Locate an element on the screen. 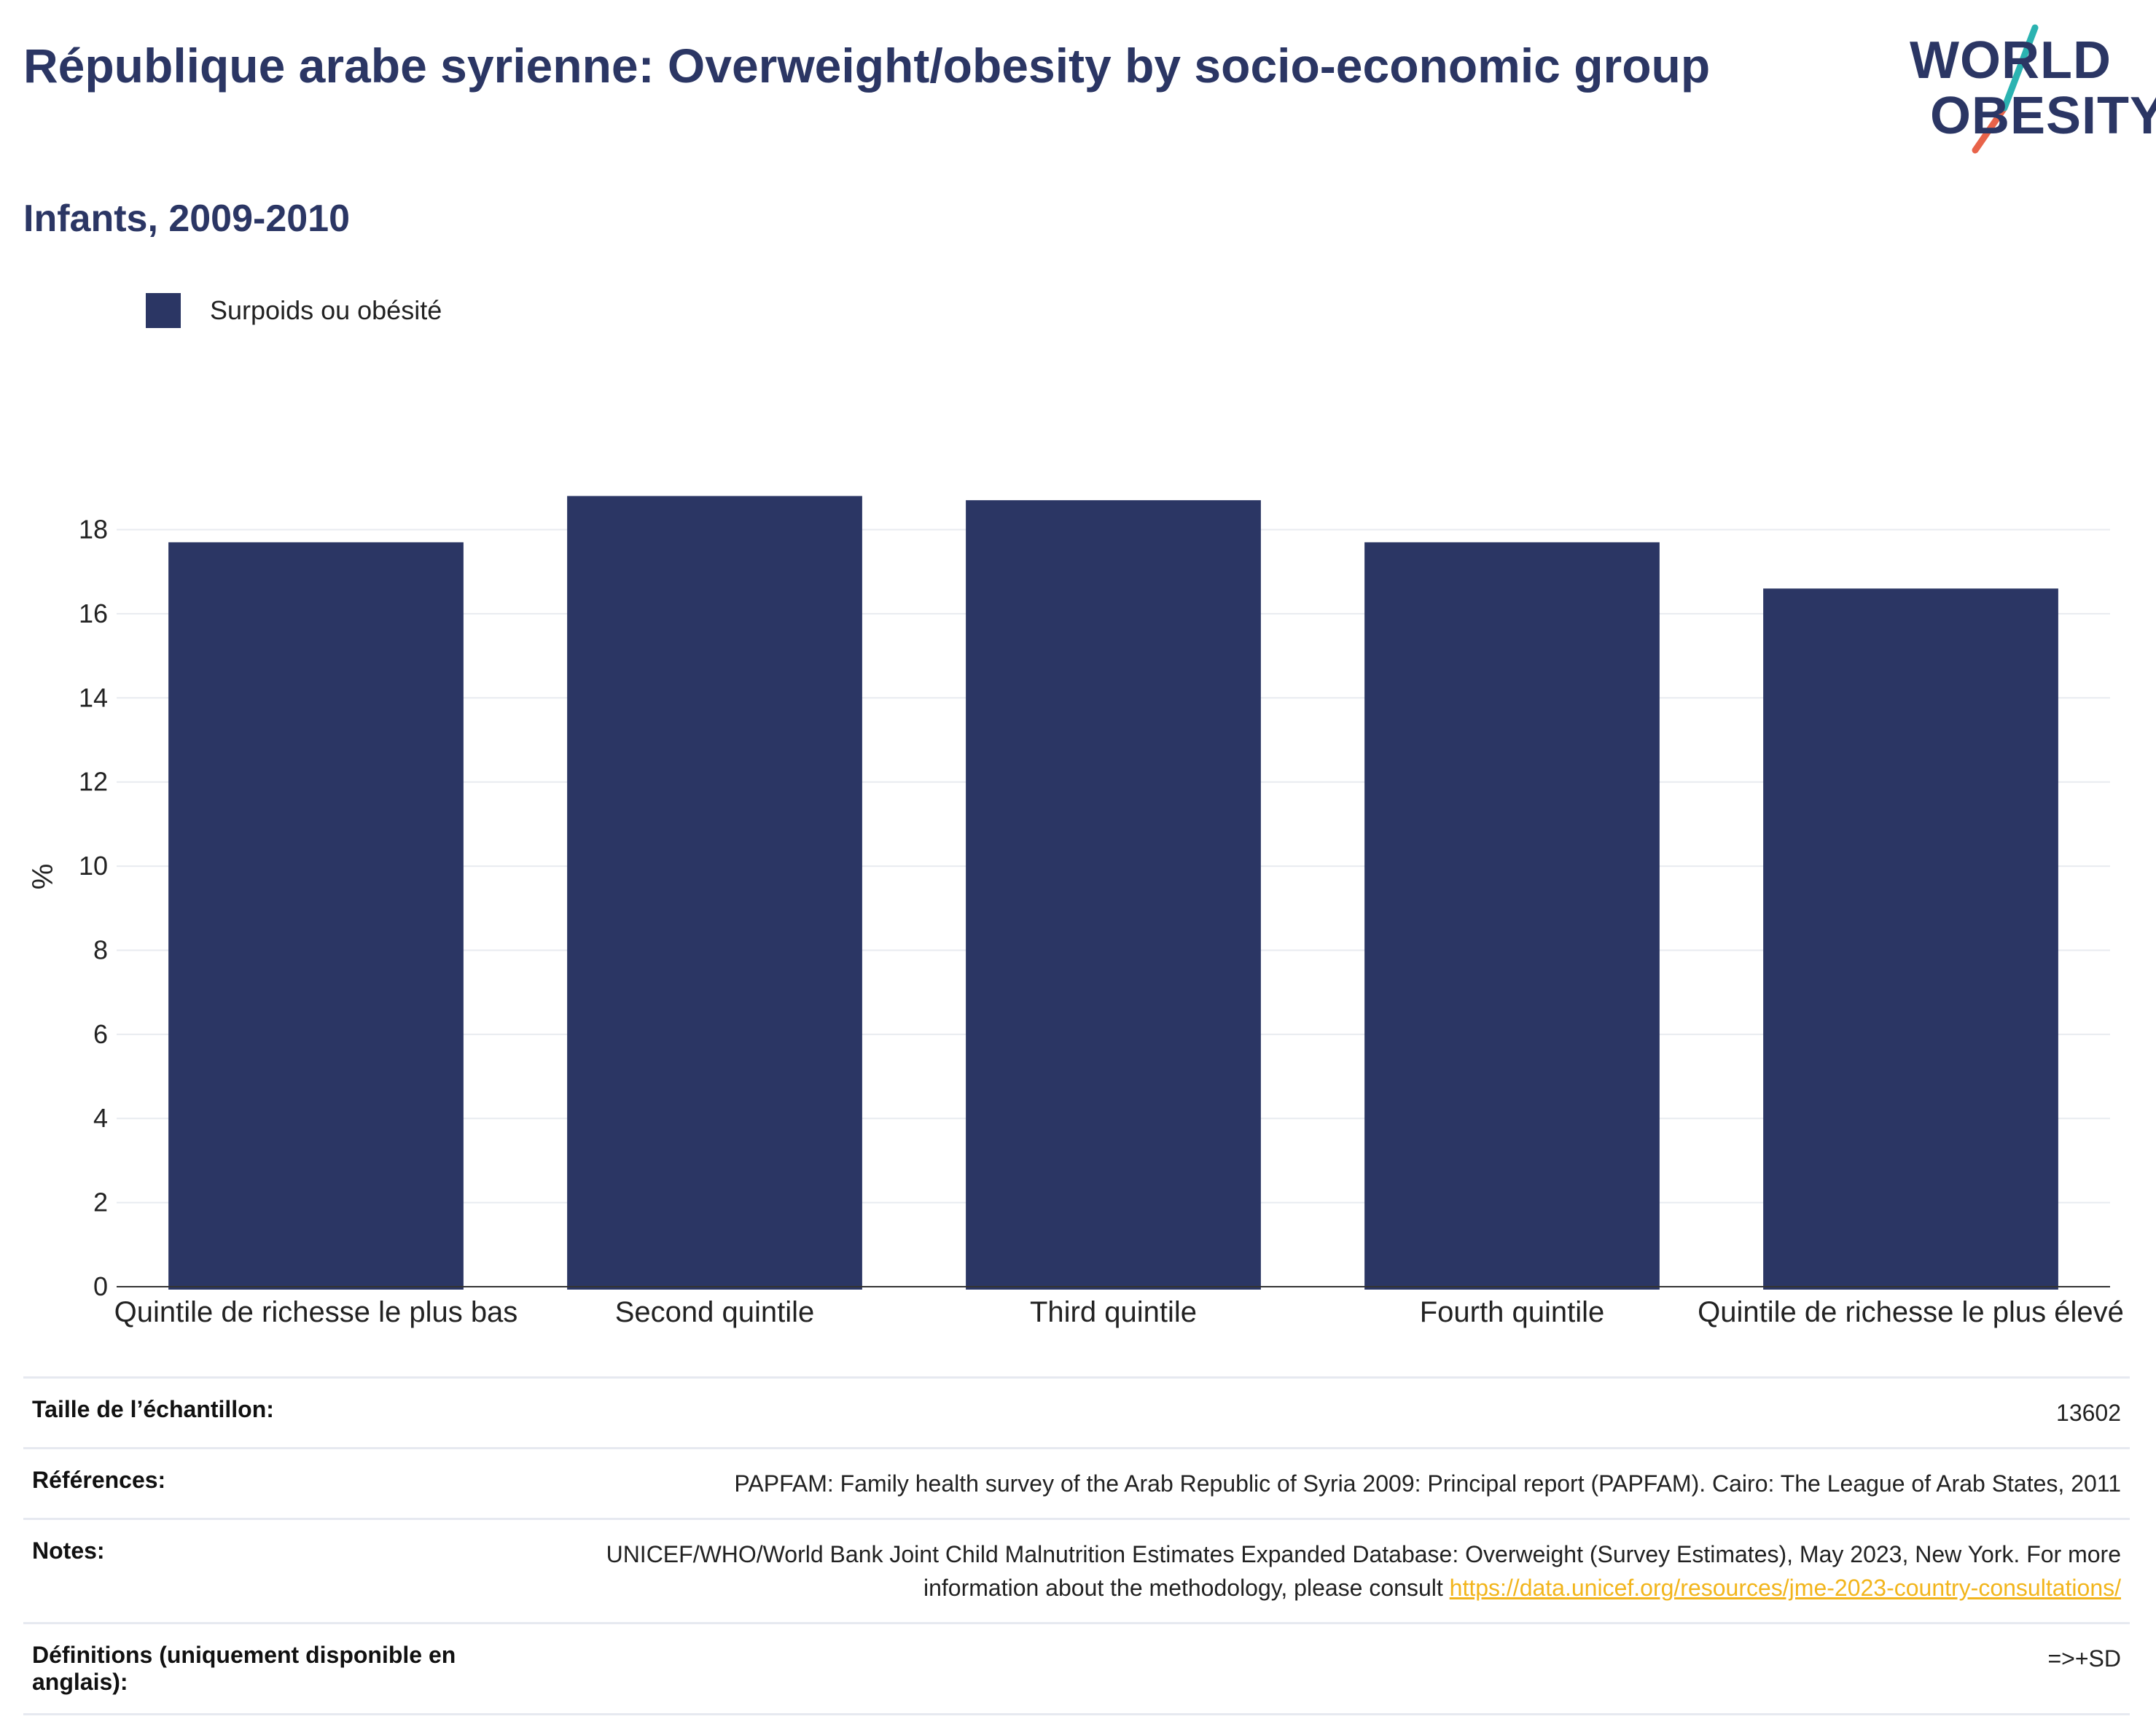 This screenshot has height=1719, width=2156. y-tick-label: 0 is located at coordinates (101, 1286).